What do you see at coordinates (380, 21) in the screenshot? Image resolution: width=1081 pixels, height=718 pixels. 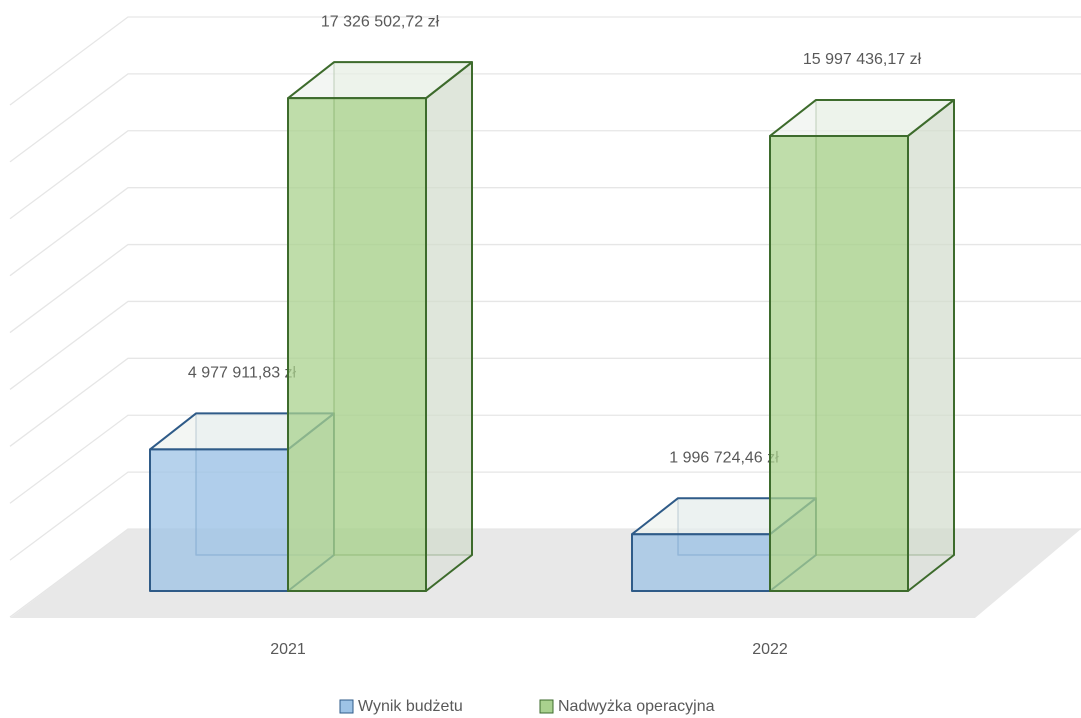 I see `data-label: 17 326 502,72 zł` at bounding box center [380, 21].